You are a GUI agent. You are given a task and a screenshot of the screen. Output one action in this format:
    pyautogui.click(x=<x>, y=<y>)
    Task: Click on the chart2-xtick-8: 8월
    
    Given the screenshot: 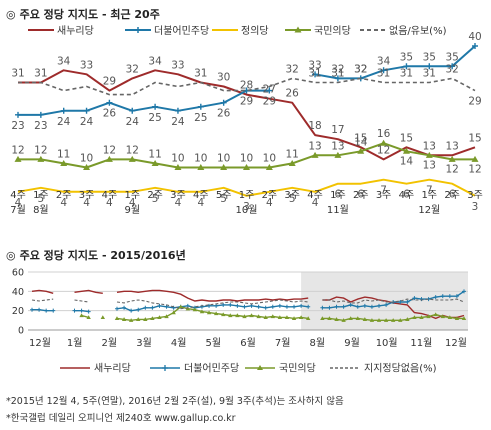 What is the action you would take?
    pyautogui.click(x=318, y=343)
    